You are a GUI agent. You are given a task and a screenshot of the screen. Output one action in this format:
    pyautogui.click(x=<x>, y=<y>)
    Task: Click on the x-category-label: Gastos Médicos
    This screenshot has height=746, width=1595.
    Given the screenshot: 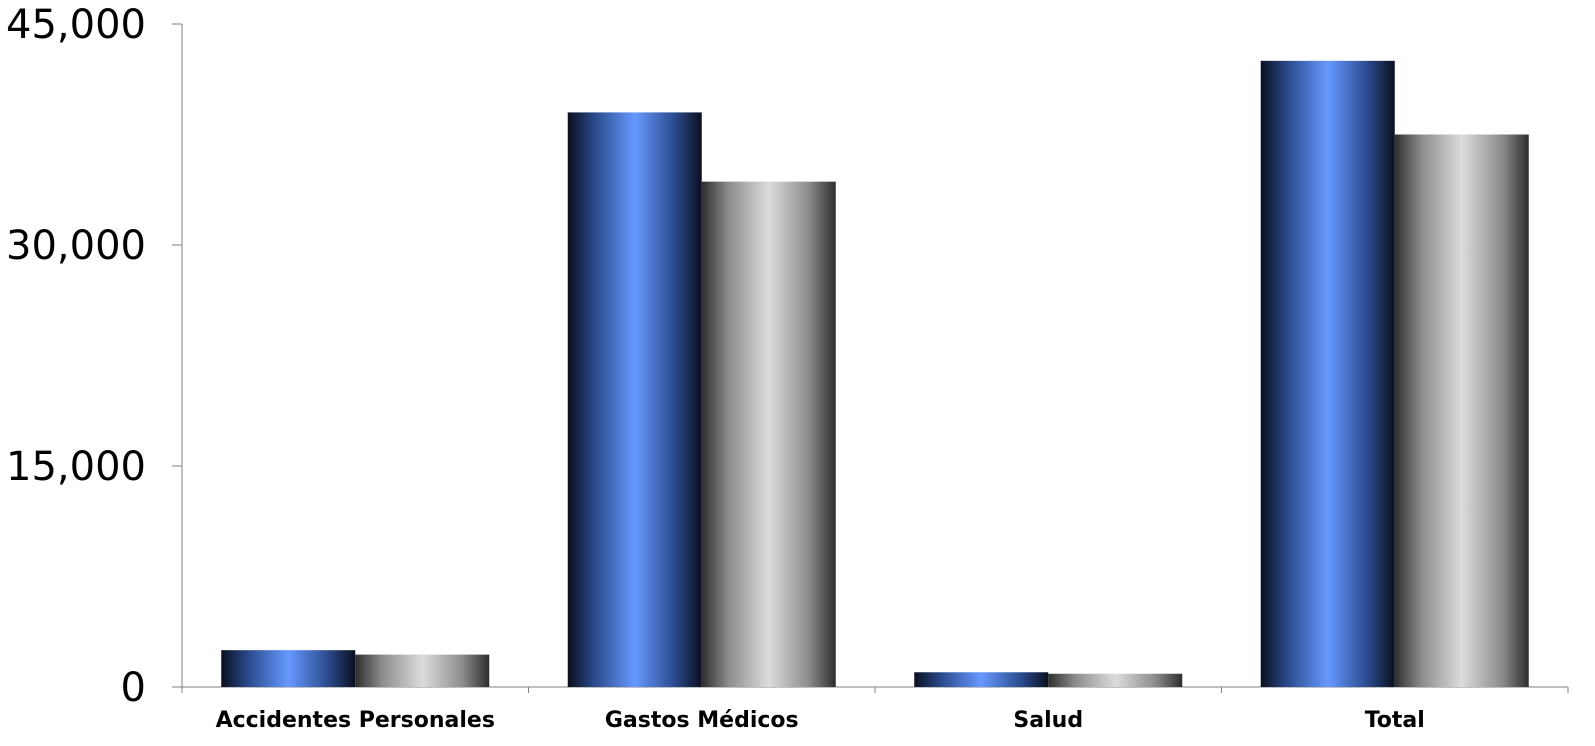 What is the action you would take?
    pyautogui.click(x=702, y=720)
    